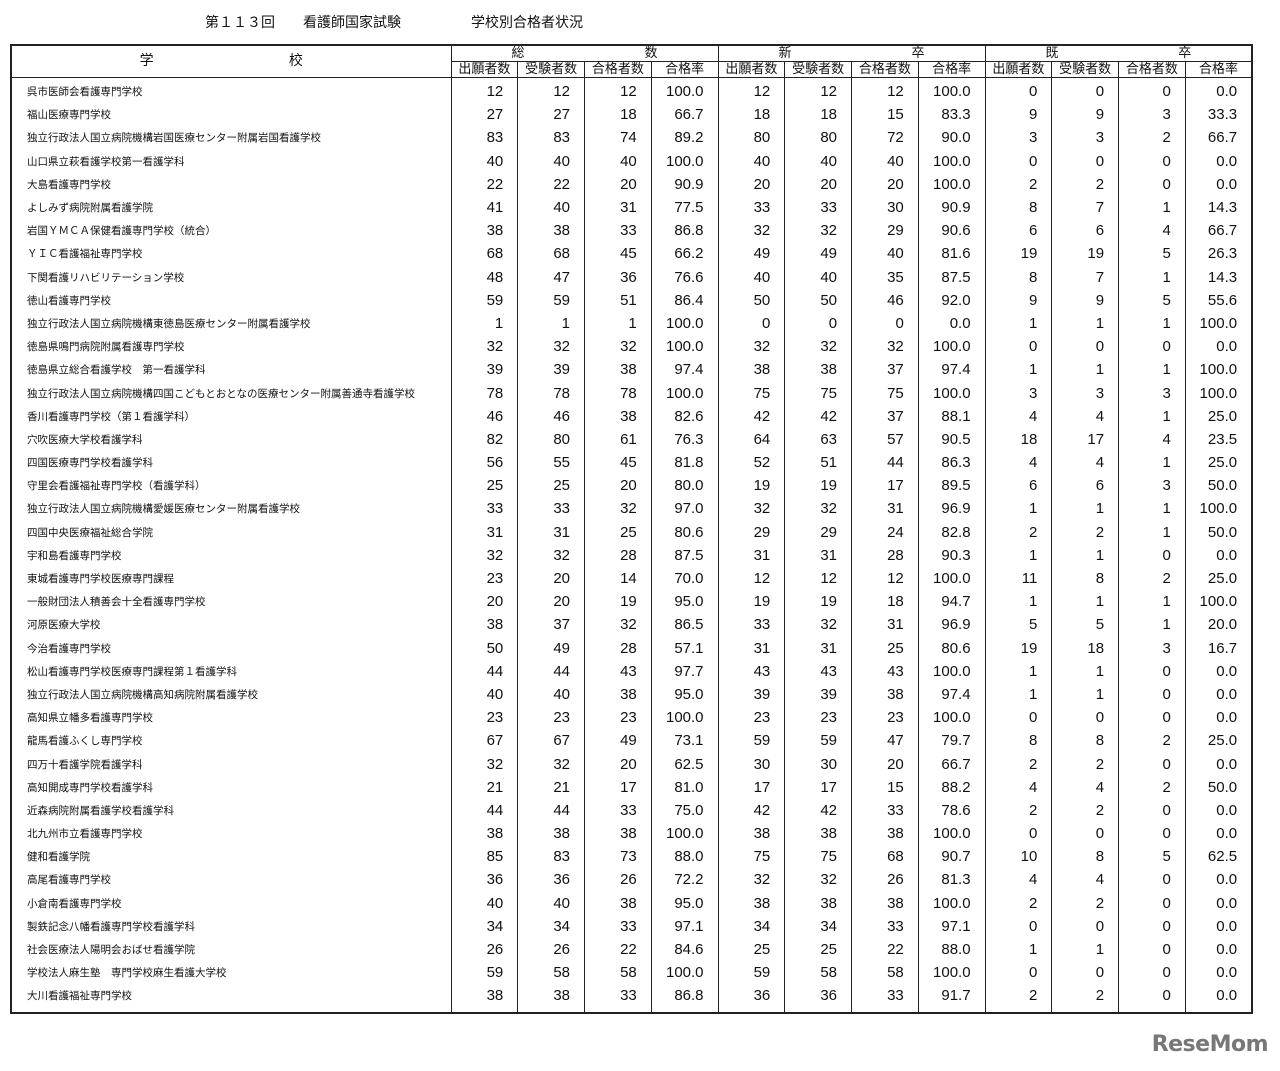 This screenshot has height=1071, width=1280. I want to click on cell-examinees: 42, so click(818, 416).